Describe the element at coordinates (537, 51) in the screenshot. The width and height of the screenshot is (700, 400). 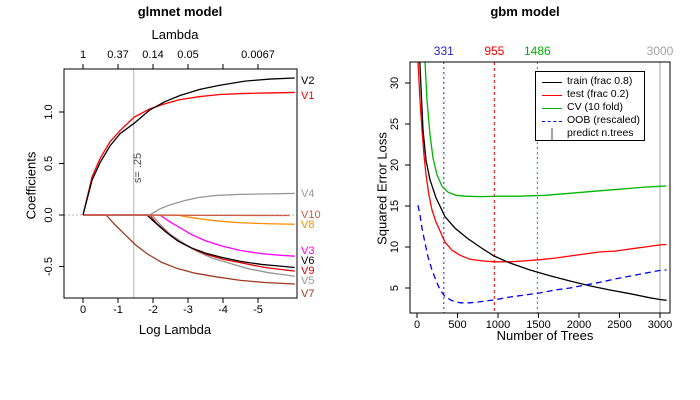
I see `ntrees-annotation-1486: 1486` at that location.